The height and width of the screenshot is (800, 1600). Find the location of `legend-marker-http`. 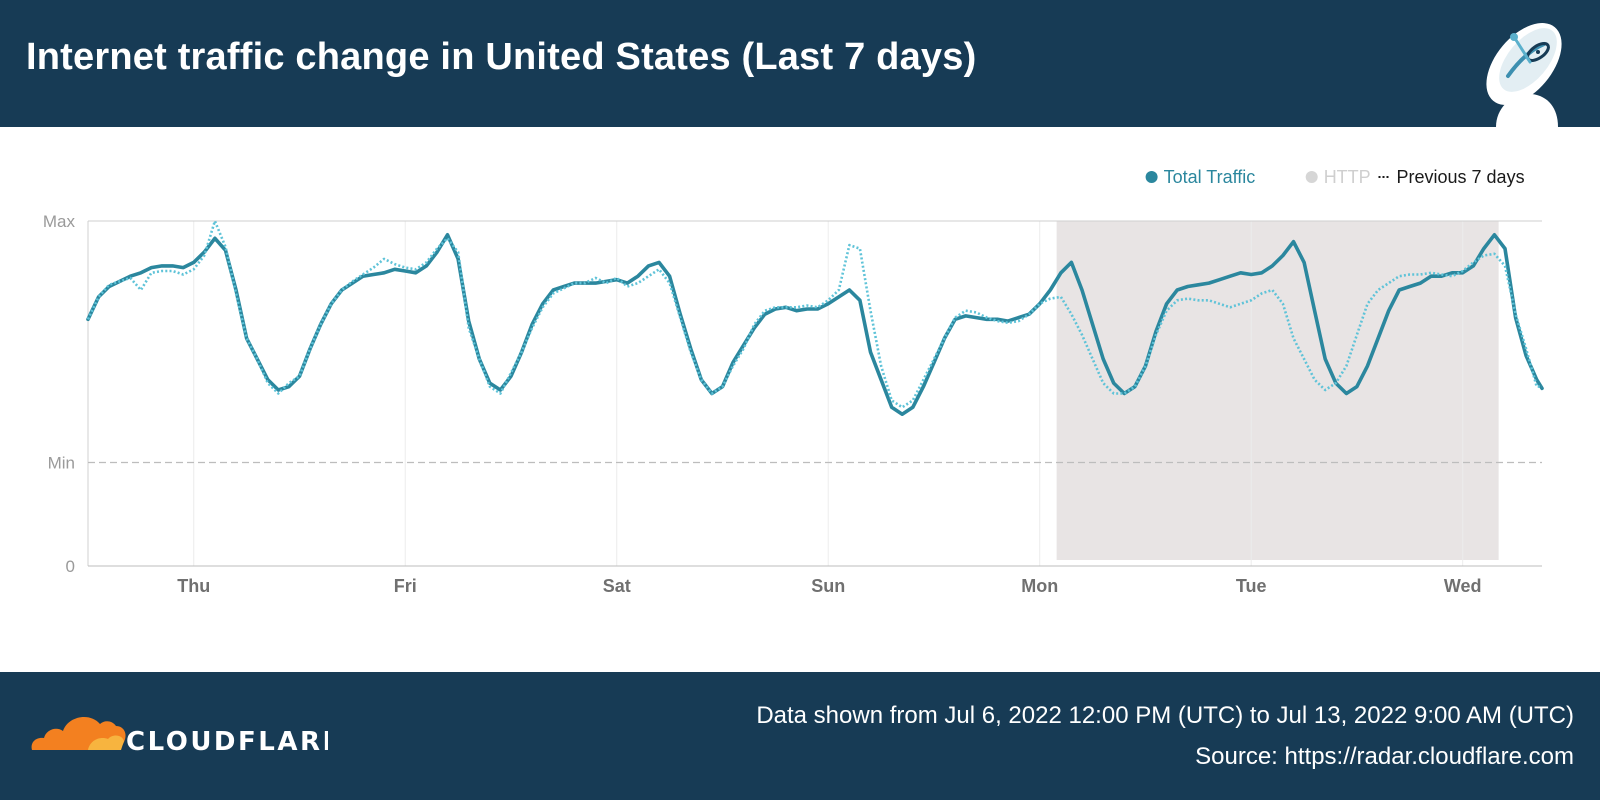

legend-marker-http is located at coordinates (1311, 177).